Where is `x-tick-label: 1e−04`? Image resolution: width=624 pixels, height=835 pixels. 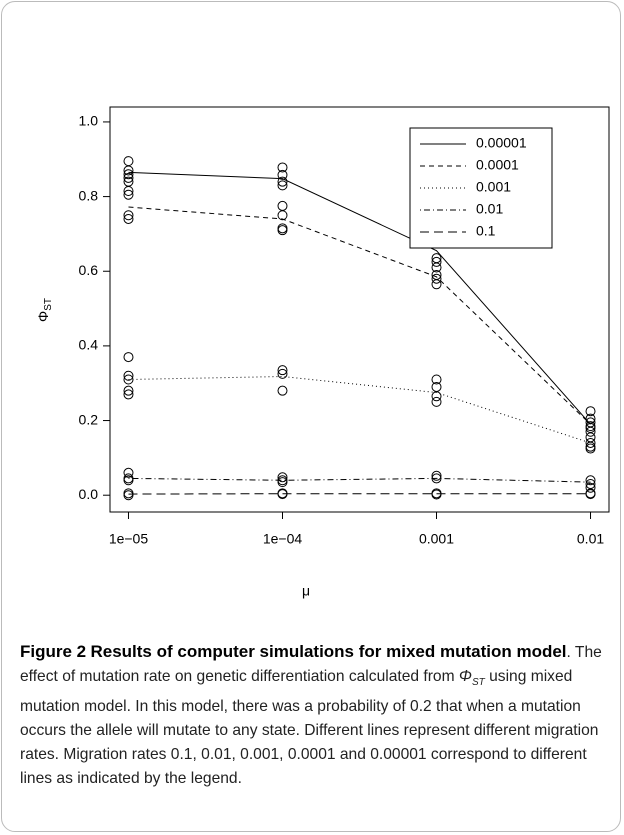 x-tick-label: 1e−04 is located at coordinates (283, 539).